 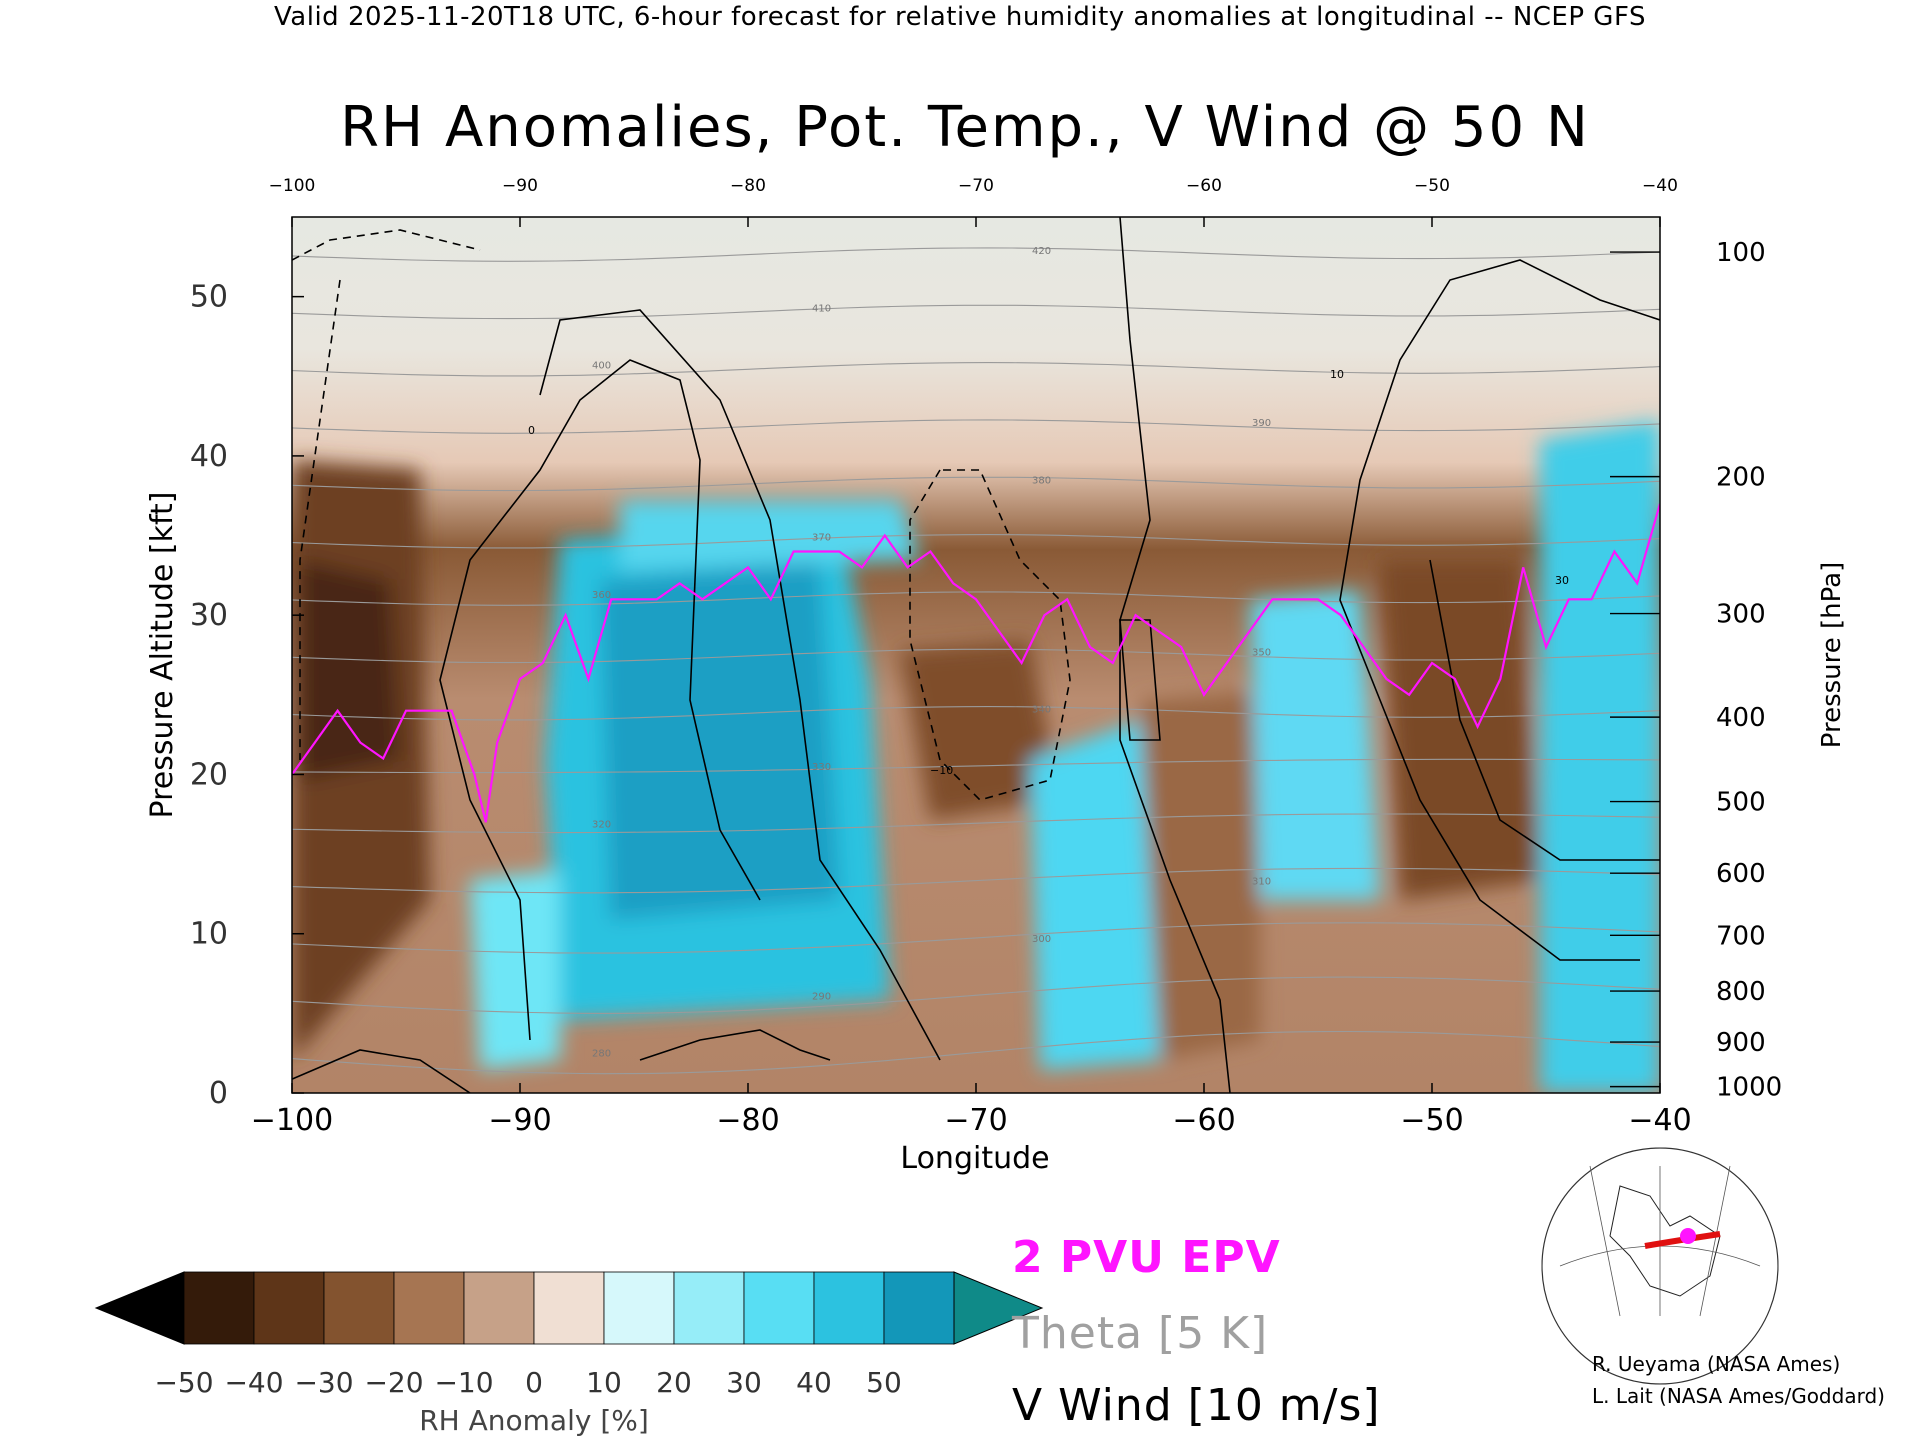 What do you see at coordinates (1261, 423) in the screenshot?
I see `theta-contour-label: 390` at bounding box center [1261, 423].